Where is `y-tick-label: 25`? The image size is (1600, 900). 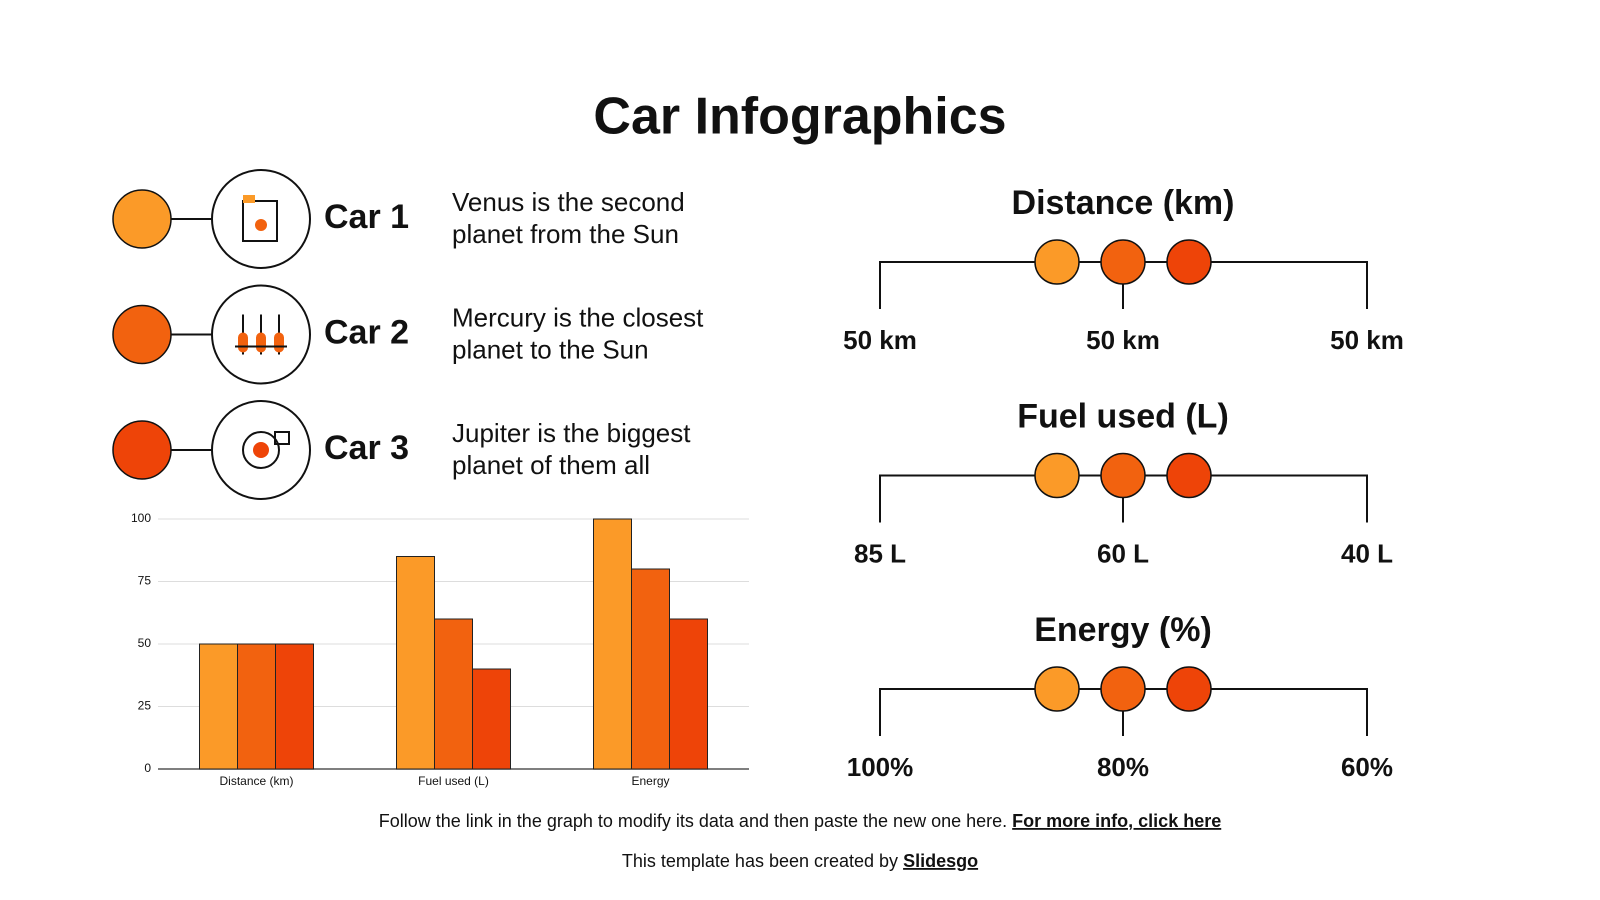 y-tick-label: 25 is located at coordinates (145, 706).